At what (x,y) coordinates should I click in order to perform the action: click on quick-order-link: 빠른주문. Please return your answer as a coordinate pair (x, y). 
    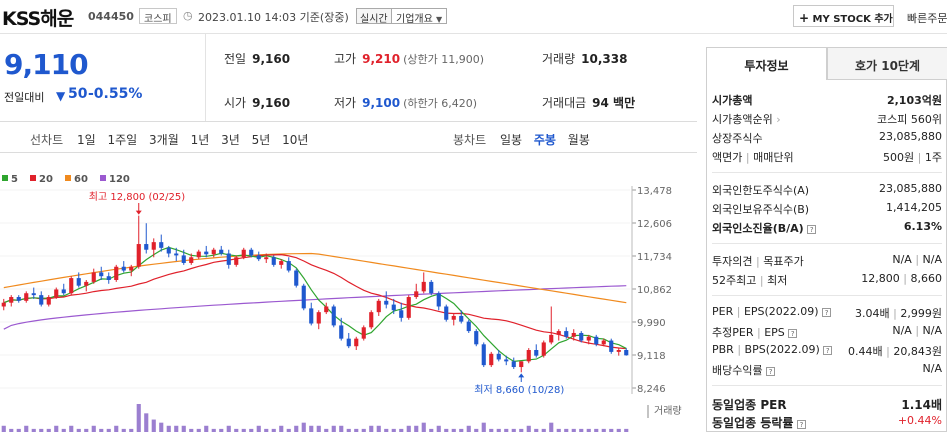
    Looking at the image, I should click on (927, 18).